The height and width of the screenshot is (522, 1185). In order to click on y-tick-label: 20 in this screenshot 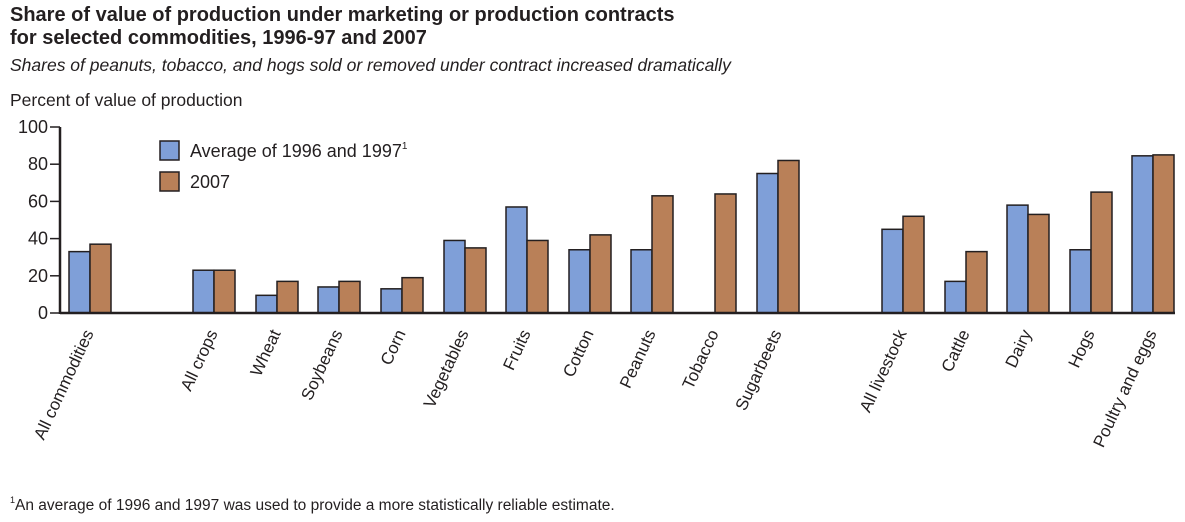, I will do `click(38, 276)`.